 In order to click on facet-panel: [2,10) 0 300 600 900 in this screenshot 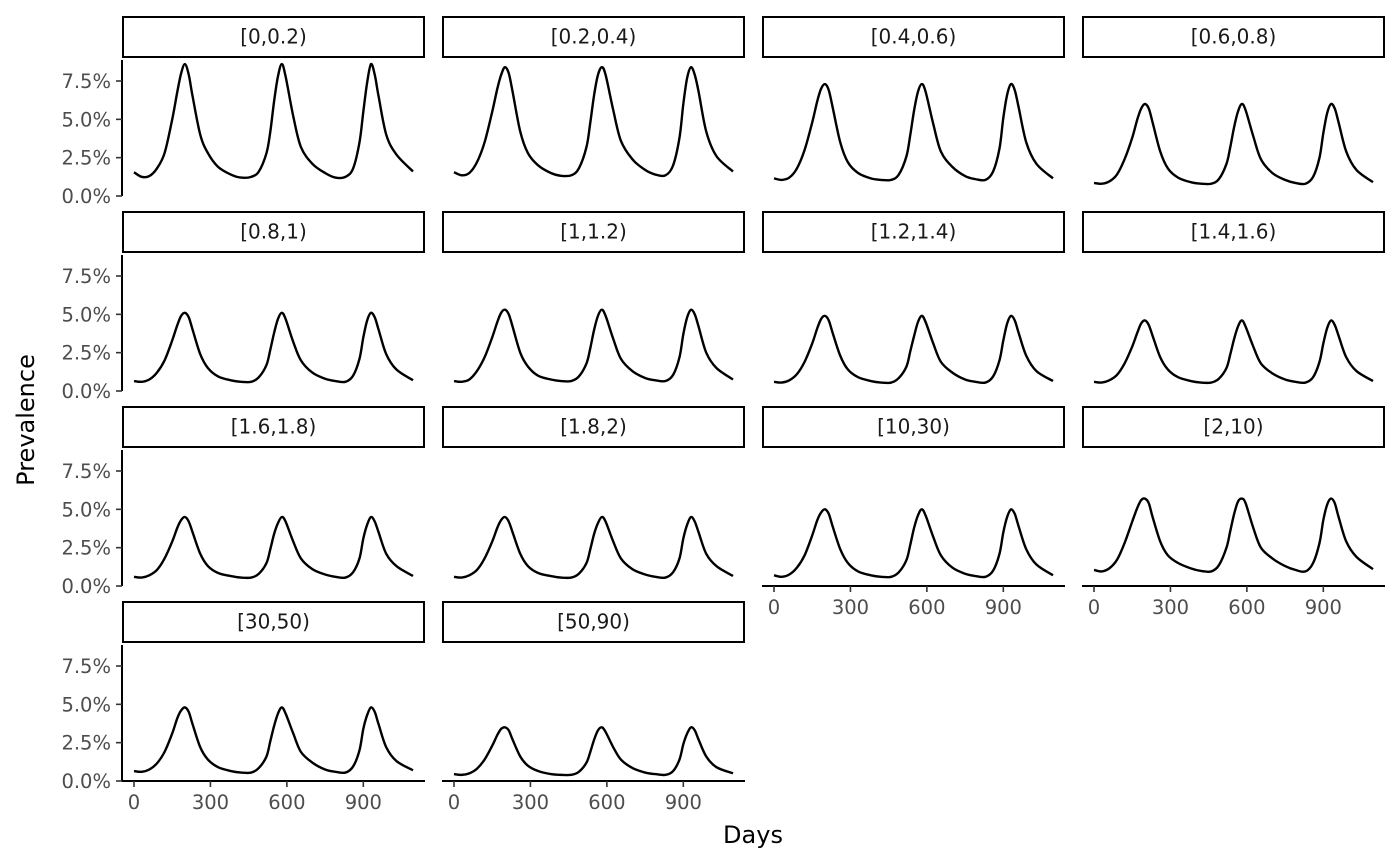, I will do `click(1233, 512)`.